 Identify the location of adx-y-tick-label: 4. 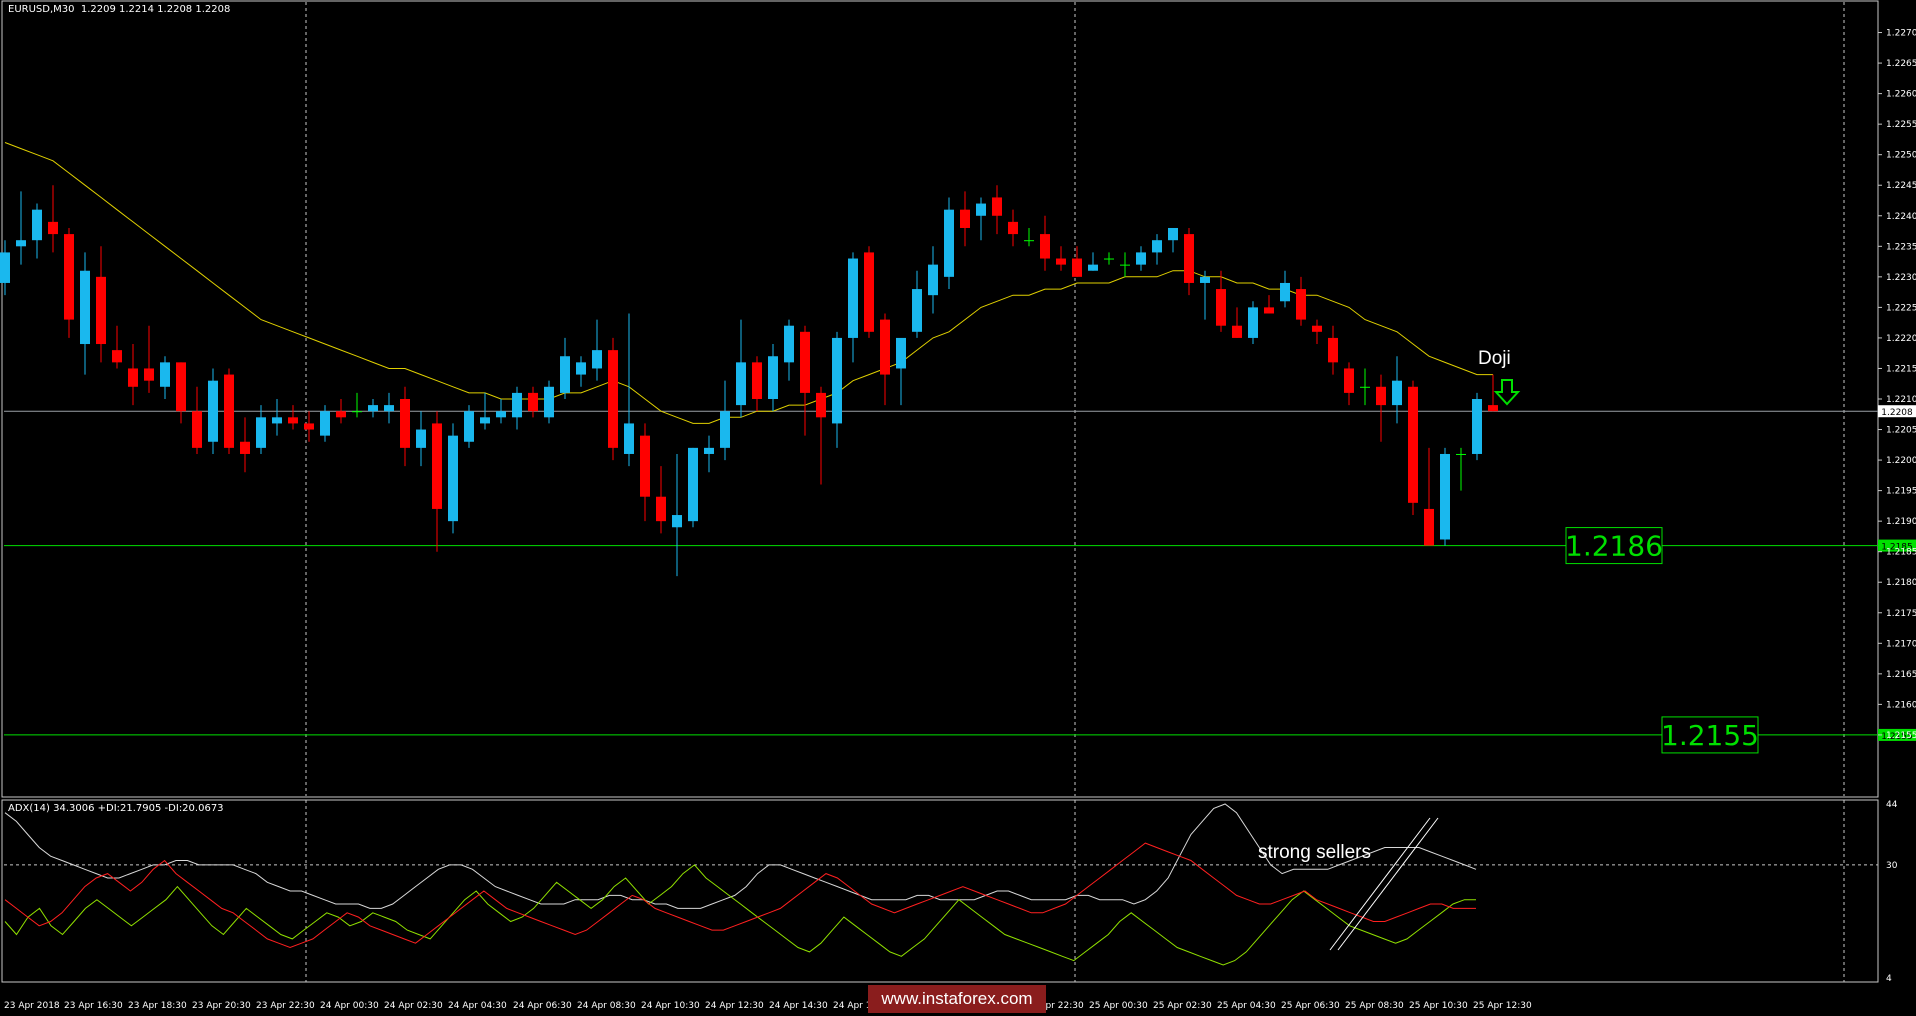
(1889, 979).